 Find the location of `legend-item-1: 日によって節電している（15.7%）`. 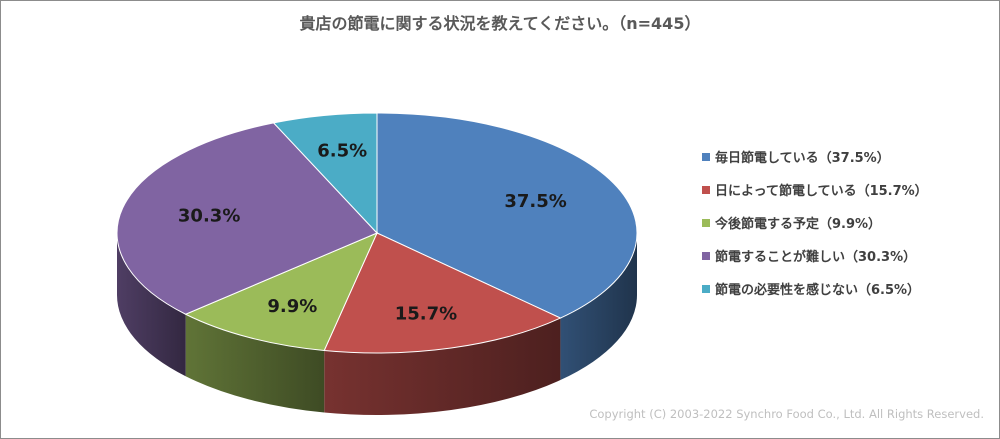

legend-item-1: 日によって節電している（15.7%） is located at coordinates (815, 189).